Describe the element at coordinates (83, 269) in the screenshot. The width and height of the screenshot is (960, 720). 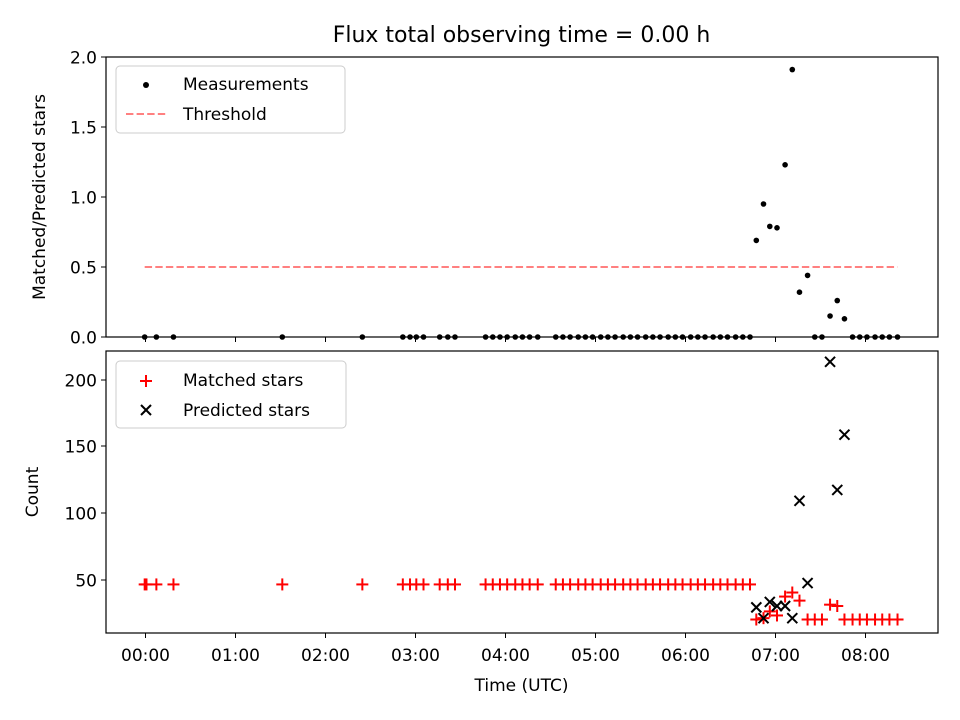
I see `top-y-tick-label: 0.5` at that location.